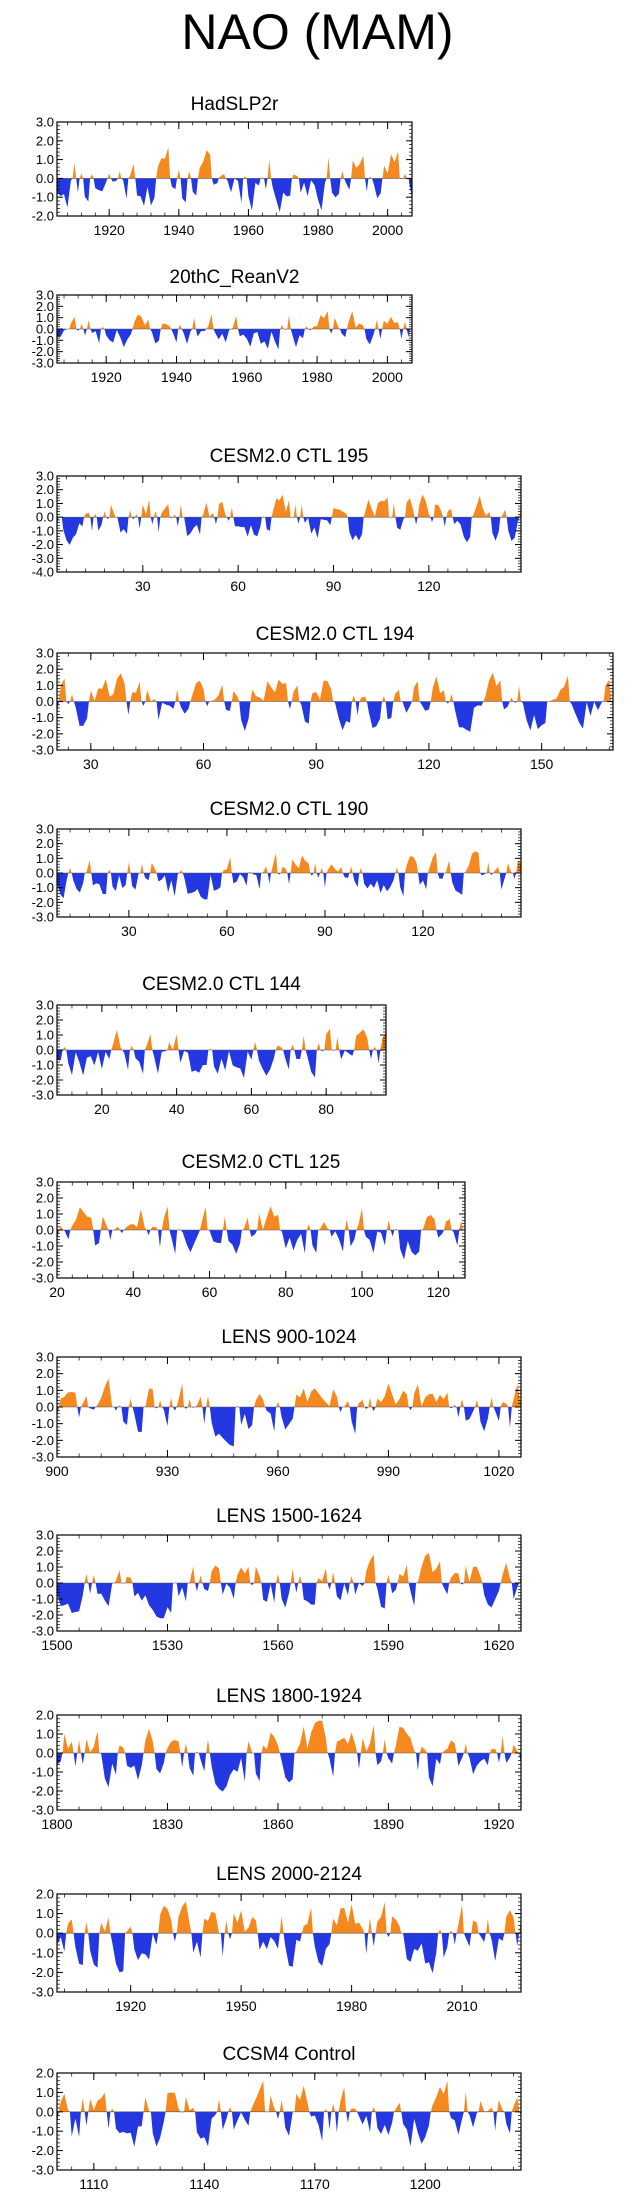  Describe the element at coordinates (43, 572) in the screenshot. I see `y-tick-label: -4.0` at that location.